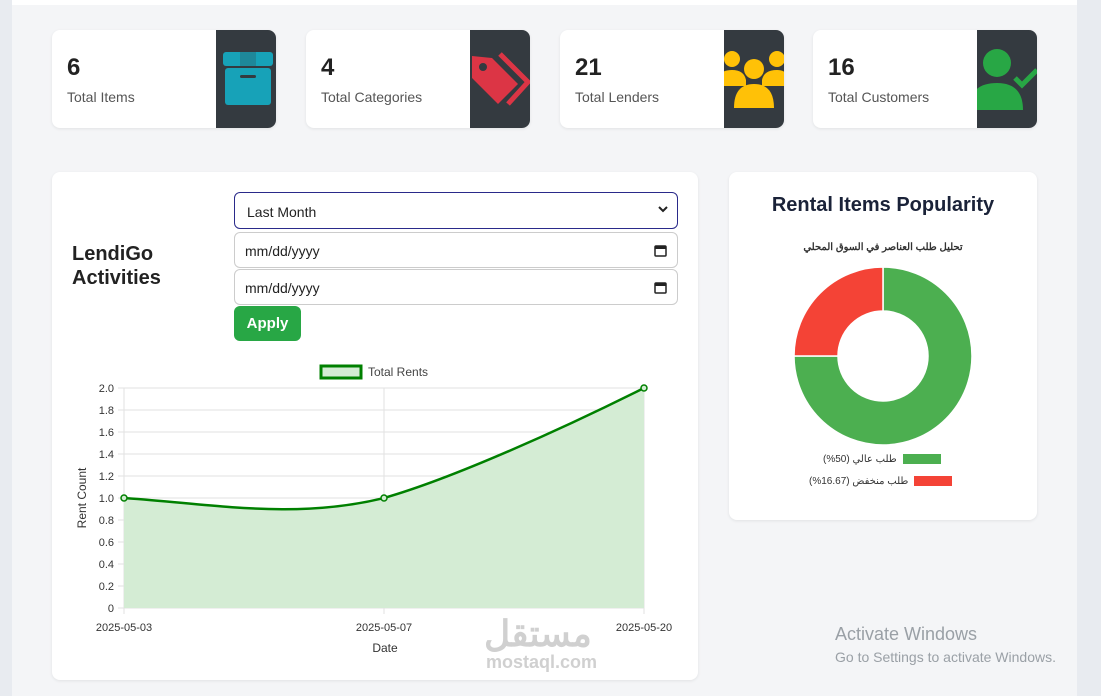  What do you see at coordinates (372, 97) in the screenshot?
I see `stat-label: Total Categories` at bounding box center [372, 97].